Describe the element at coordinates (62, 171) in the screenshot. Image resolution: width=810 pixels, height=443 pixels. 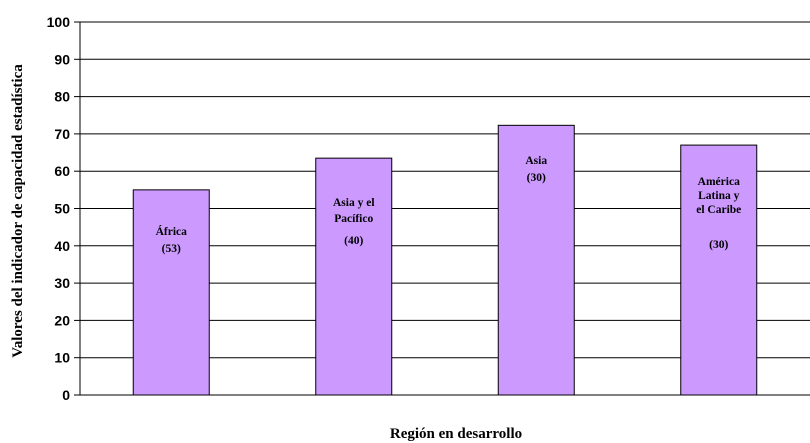
I see `y-tick-label: 60` at that location.